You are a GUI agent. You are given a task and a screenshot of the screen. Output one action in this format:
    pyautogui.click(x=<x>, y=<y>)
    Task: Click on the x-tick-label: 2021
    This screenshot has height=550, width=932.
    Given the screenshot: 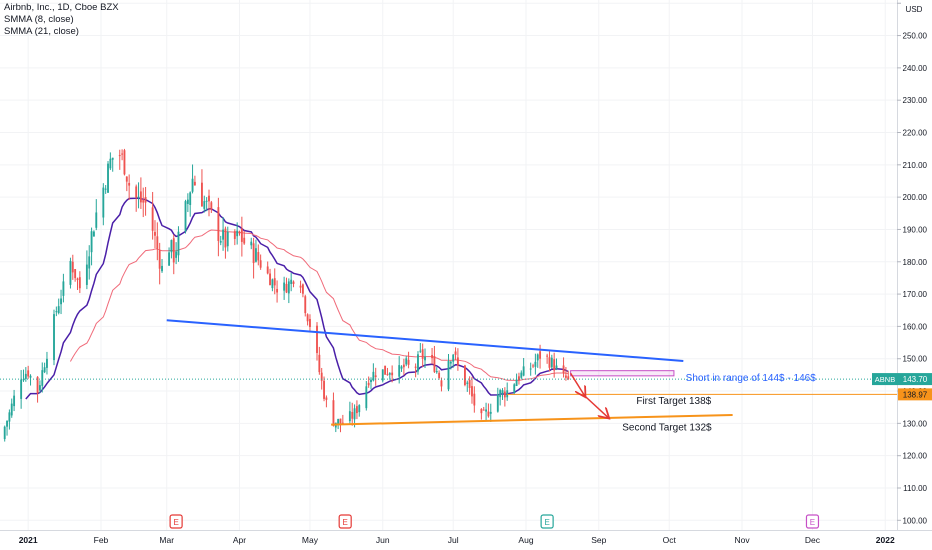 What is the action you would take?
    pyautogui.click(x=28, y=540)
    